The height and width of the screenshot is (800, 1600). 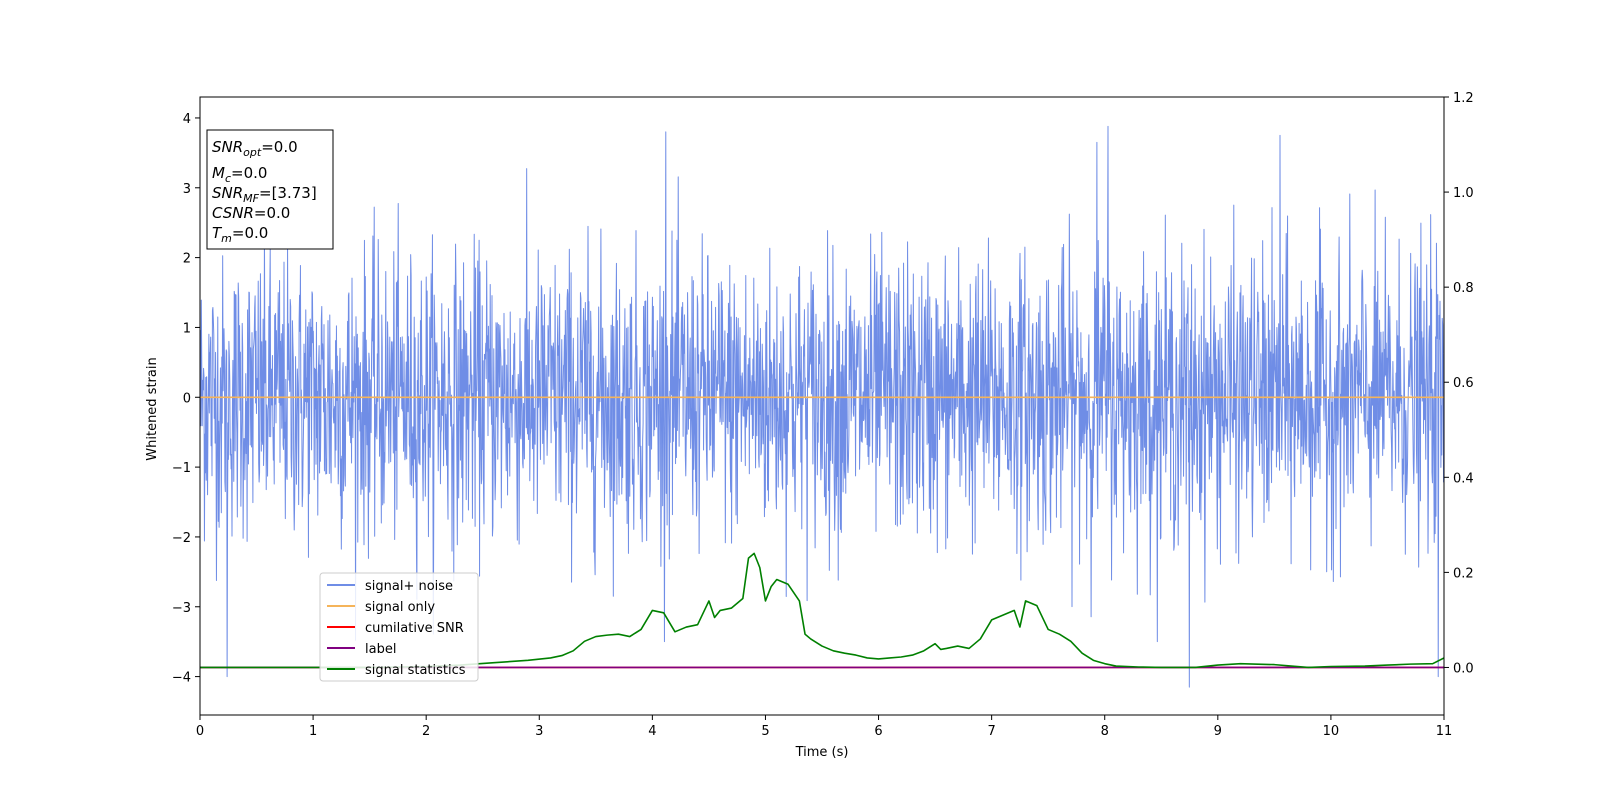 What do you see at coordinates (1463, 668) in the screenshot?
I see `y-right-tick-label: 0.0` at bounding box center [1463, 668].